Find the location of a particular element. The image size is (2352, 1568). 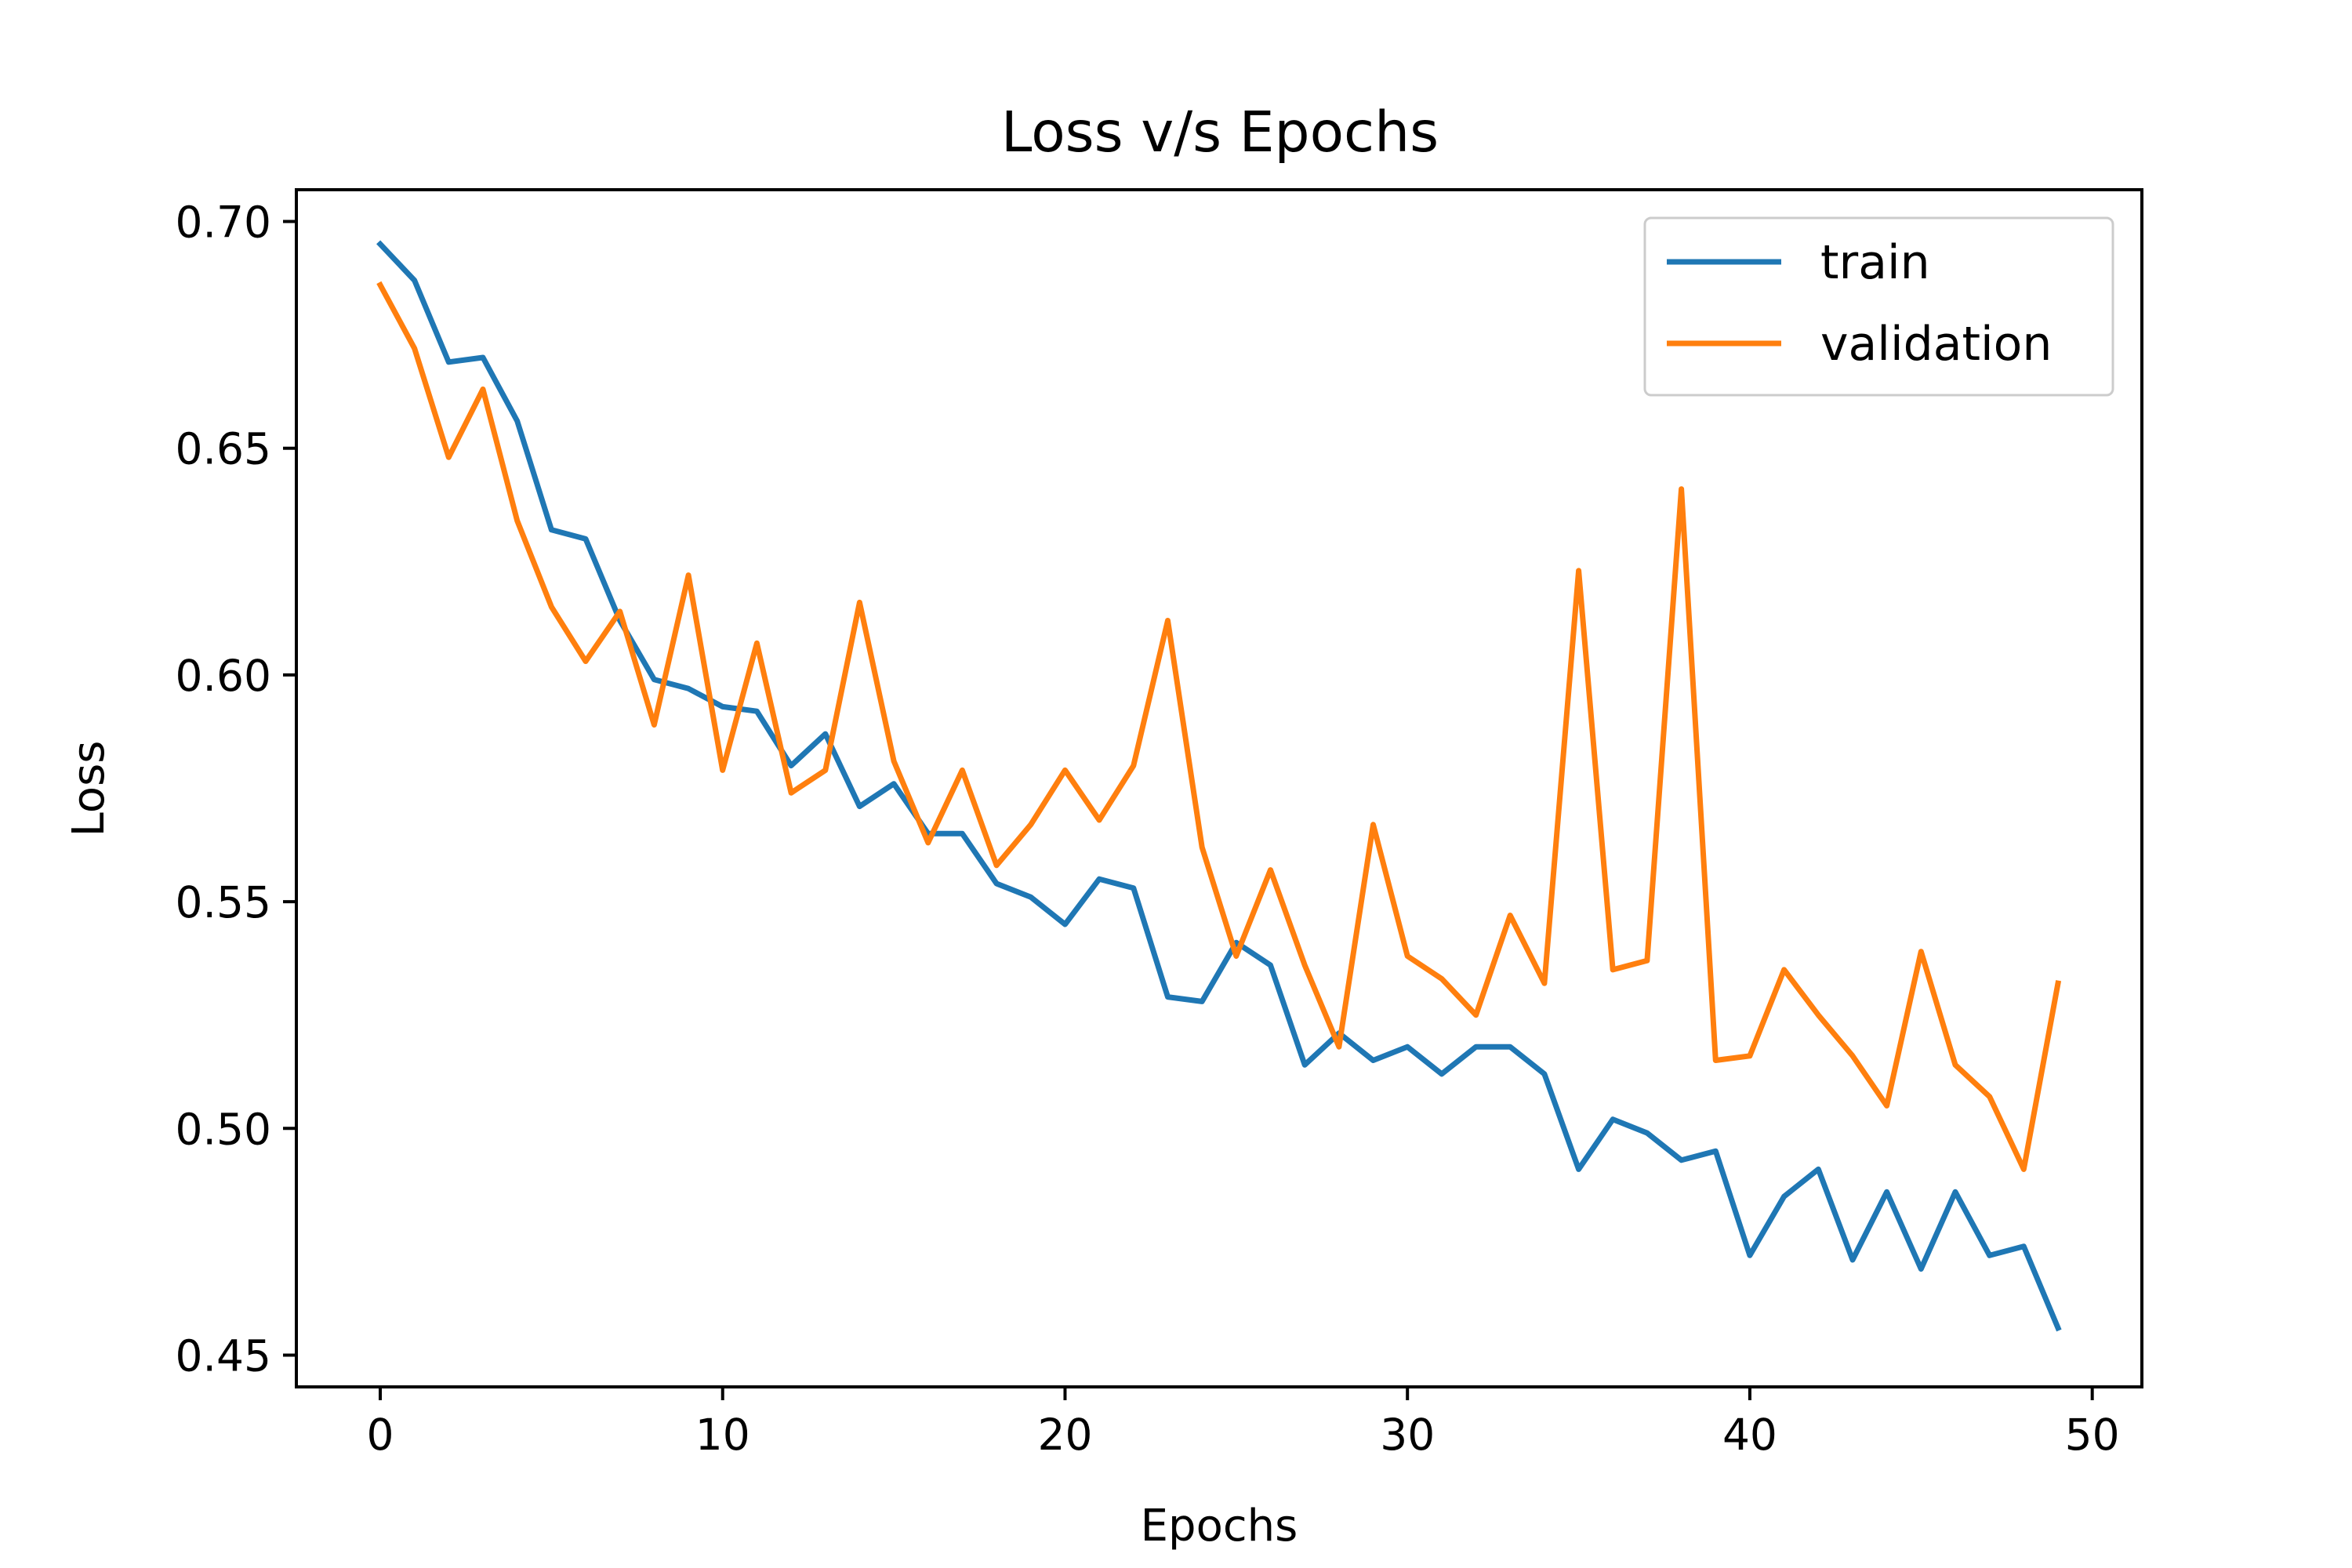

y-tick-label: 0.65 is located at coordinates (223, 449).